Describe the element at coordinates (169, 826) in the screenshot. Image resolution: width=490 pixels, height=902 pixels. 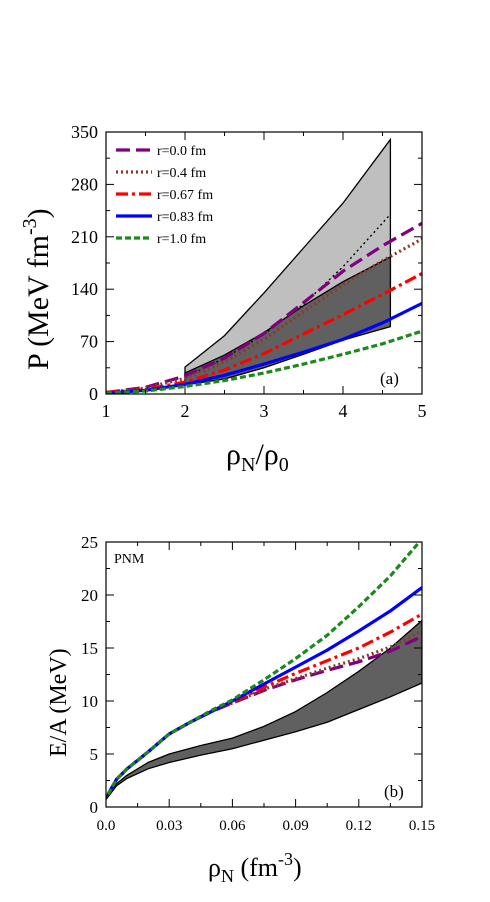
I see `panel-b-xtick-label-1: 0.03` at that location.